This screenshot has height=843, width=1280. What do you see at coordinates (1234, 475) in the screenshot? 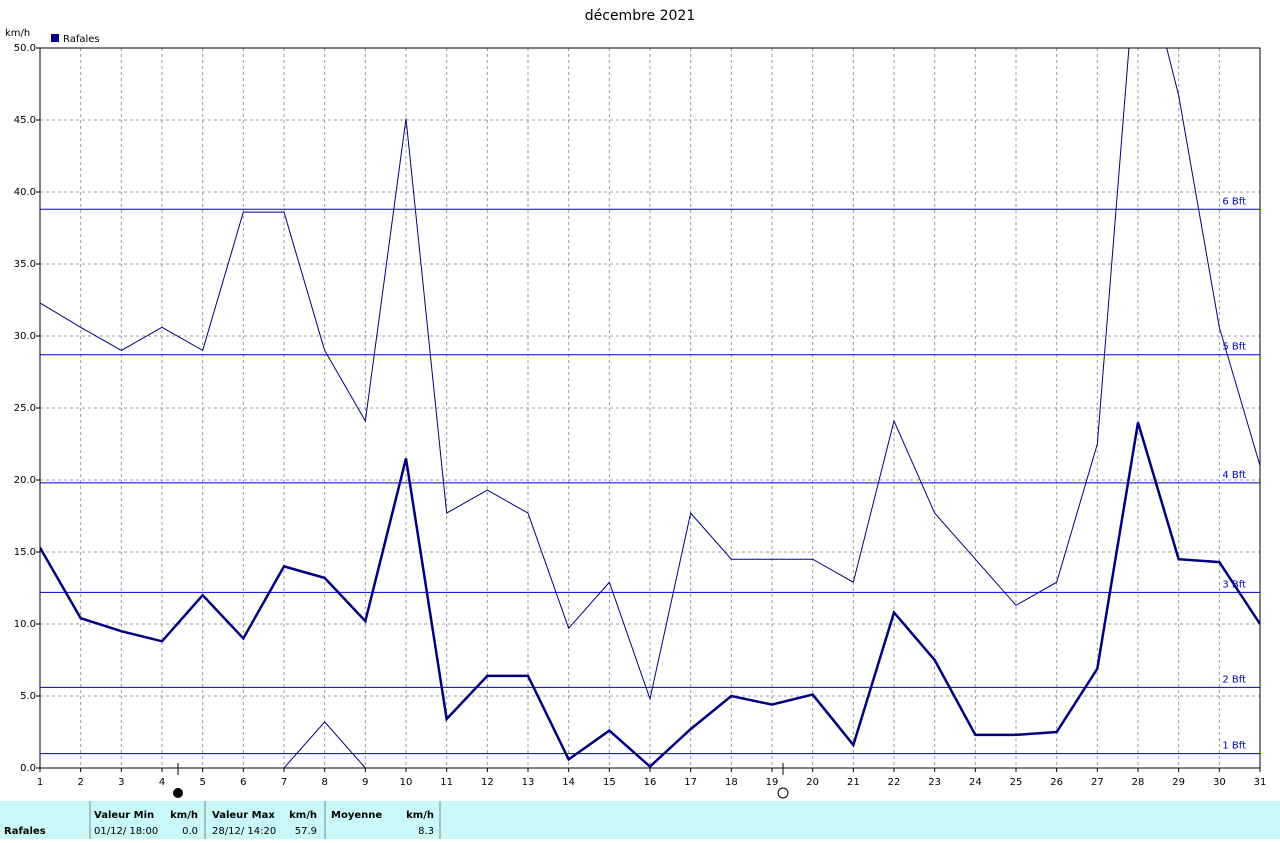
I see `beaufort-label: 4 Bft` at bounding box center [1234, 475].